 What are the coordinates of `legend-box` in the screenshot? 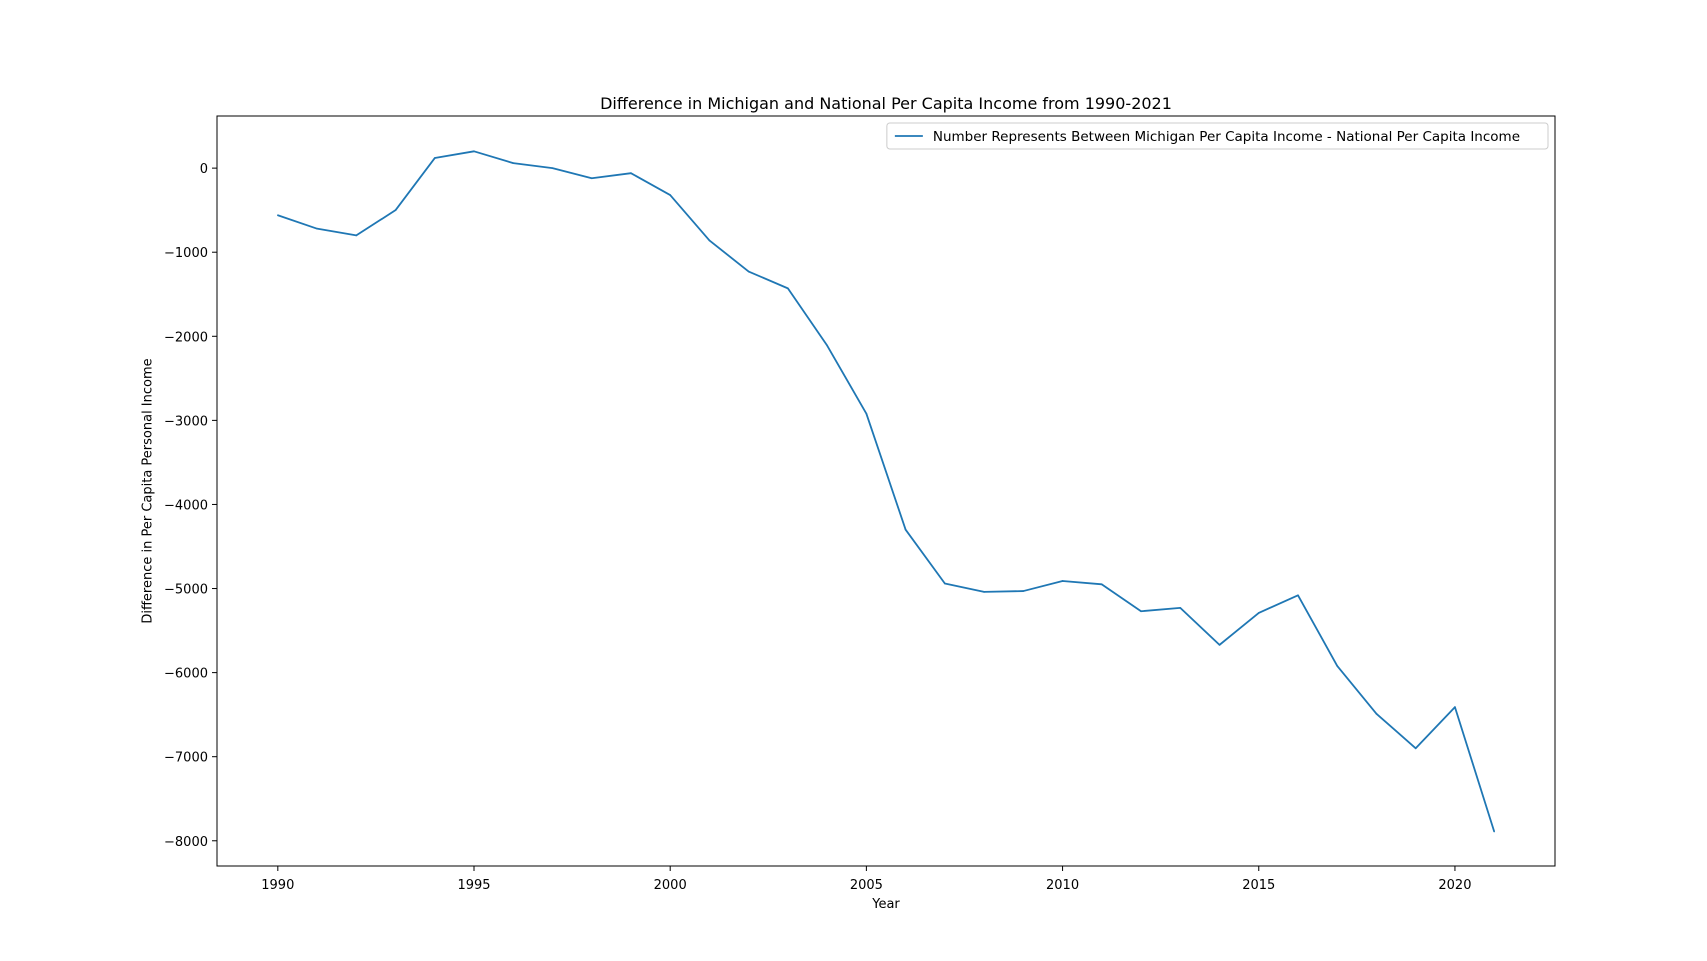 It's located at (1217, 136).